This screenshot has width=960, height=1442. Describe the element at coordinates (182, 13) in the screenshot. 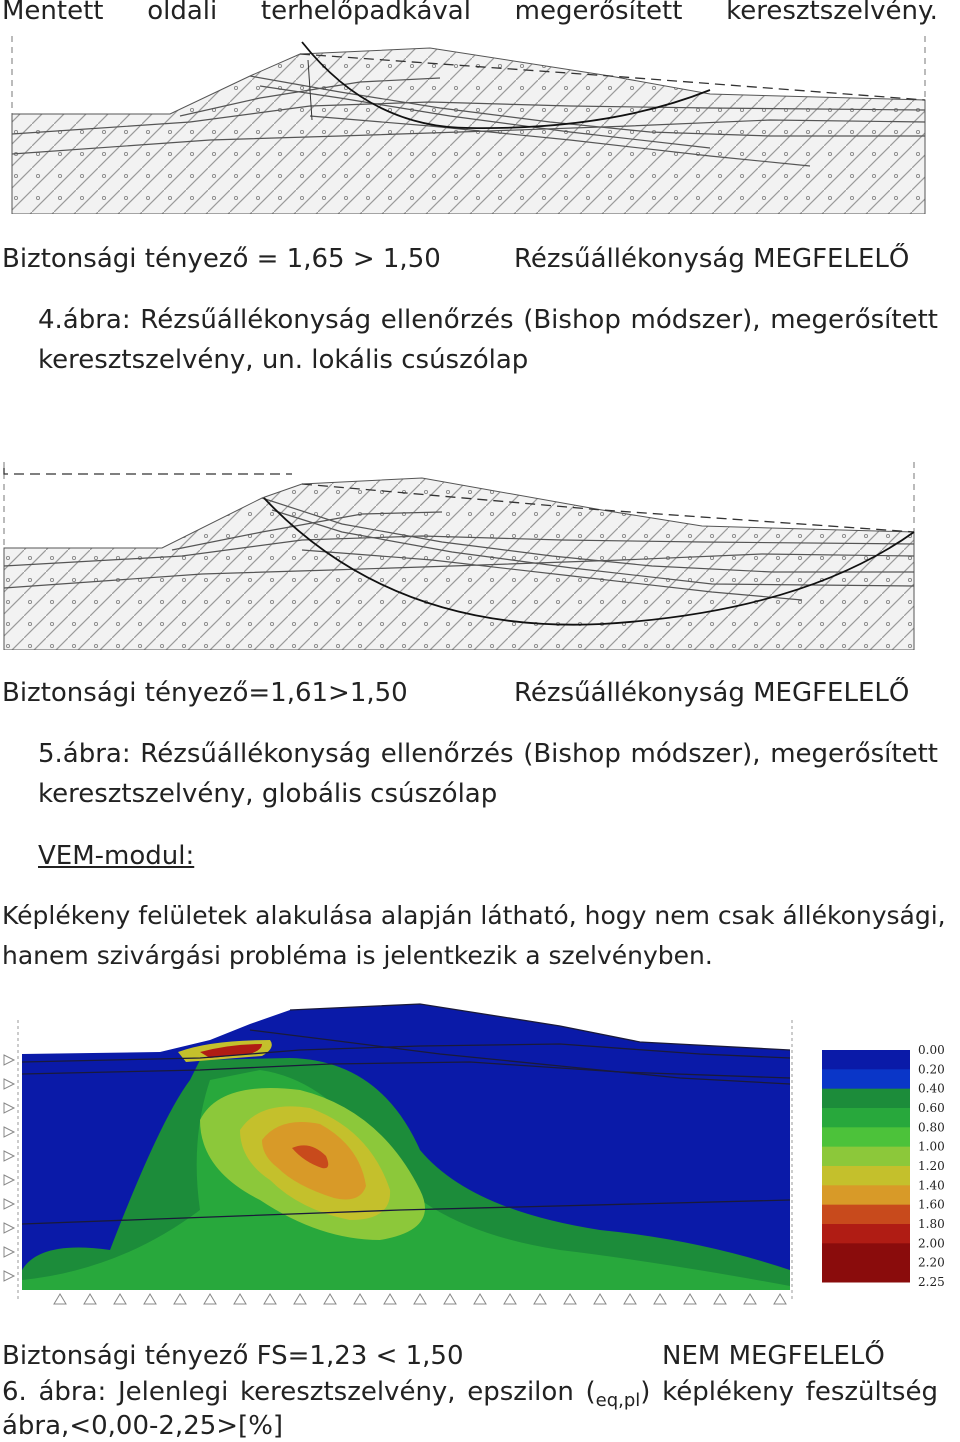

I see `header-word: oldali` at that location.